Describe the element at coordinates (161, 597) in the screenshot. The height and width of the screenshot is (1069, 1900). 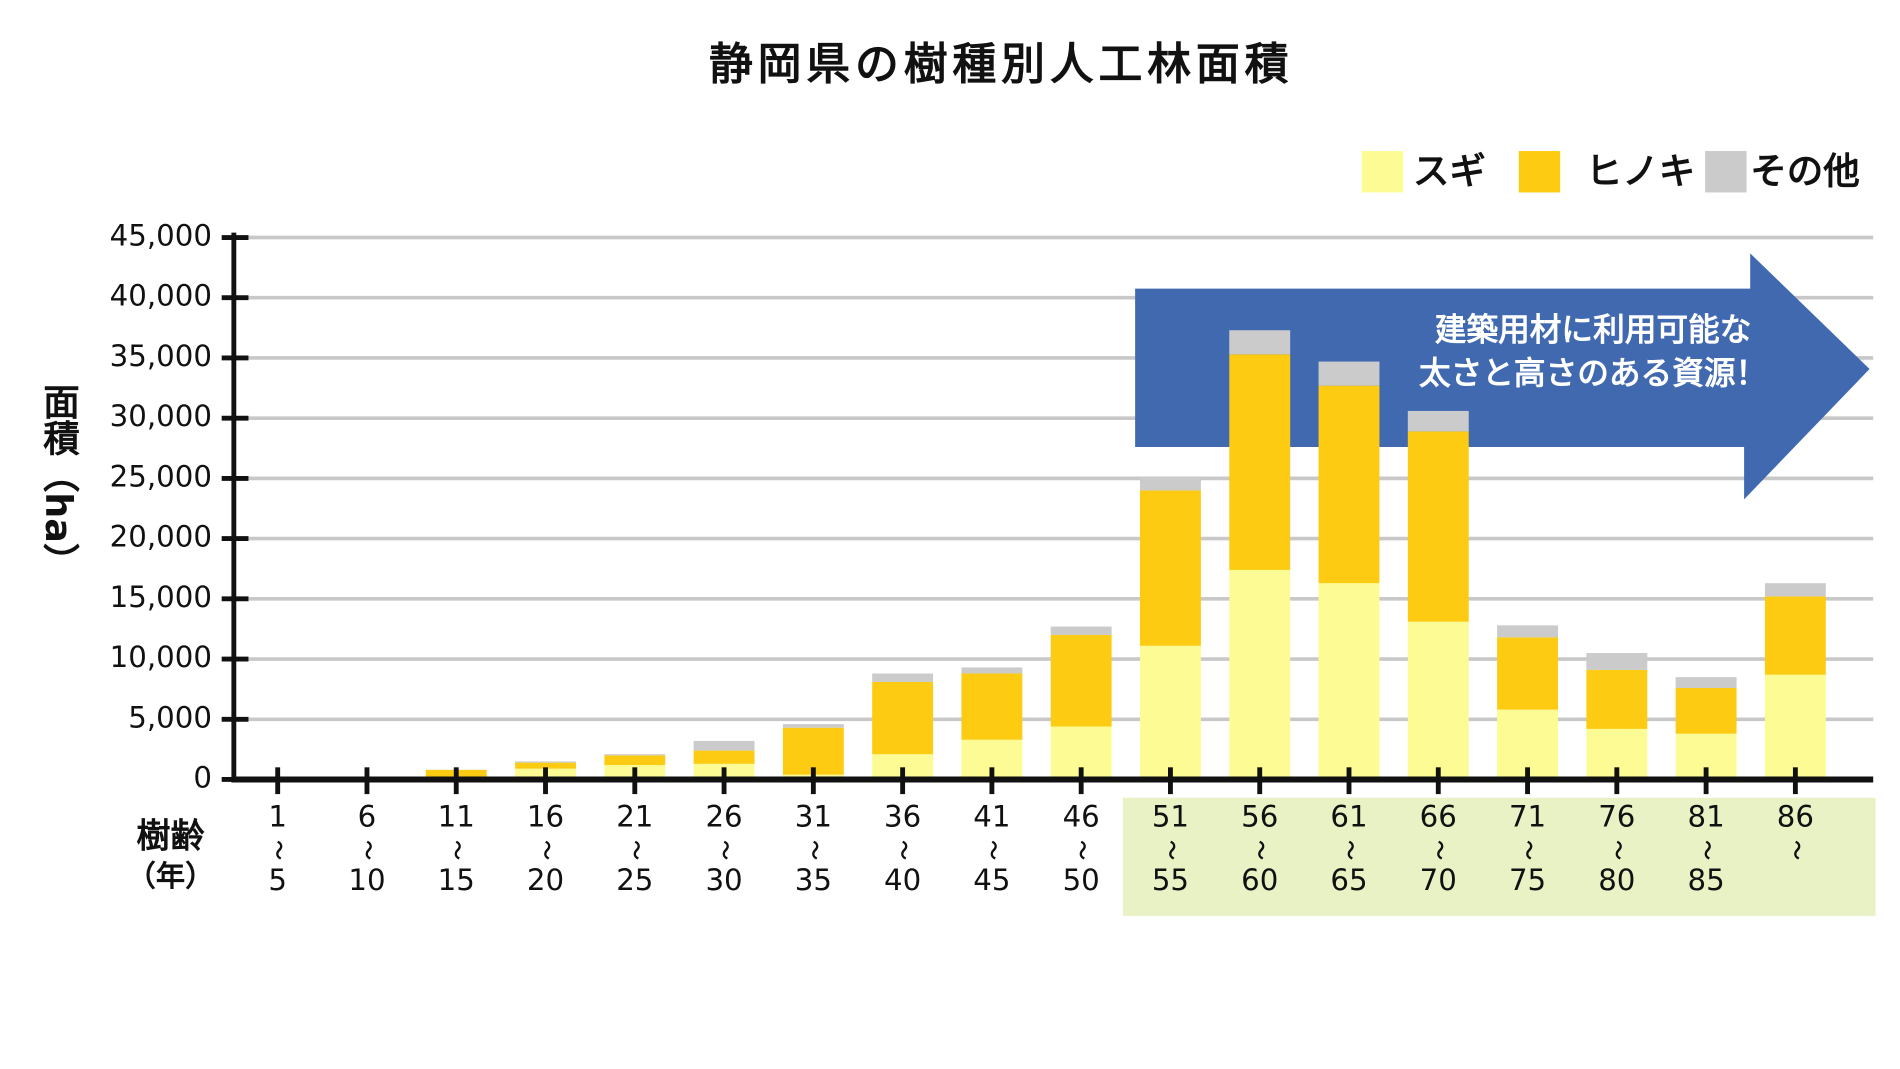
I see `y-tick-label: 15,000` at that location.